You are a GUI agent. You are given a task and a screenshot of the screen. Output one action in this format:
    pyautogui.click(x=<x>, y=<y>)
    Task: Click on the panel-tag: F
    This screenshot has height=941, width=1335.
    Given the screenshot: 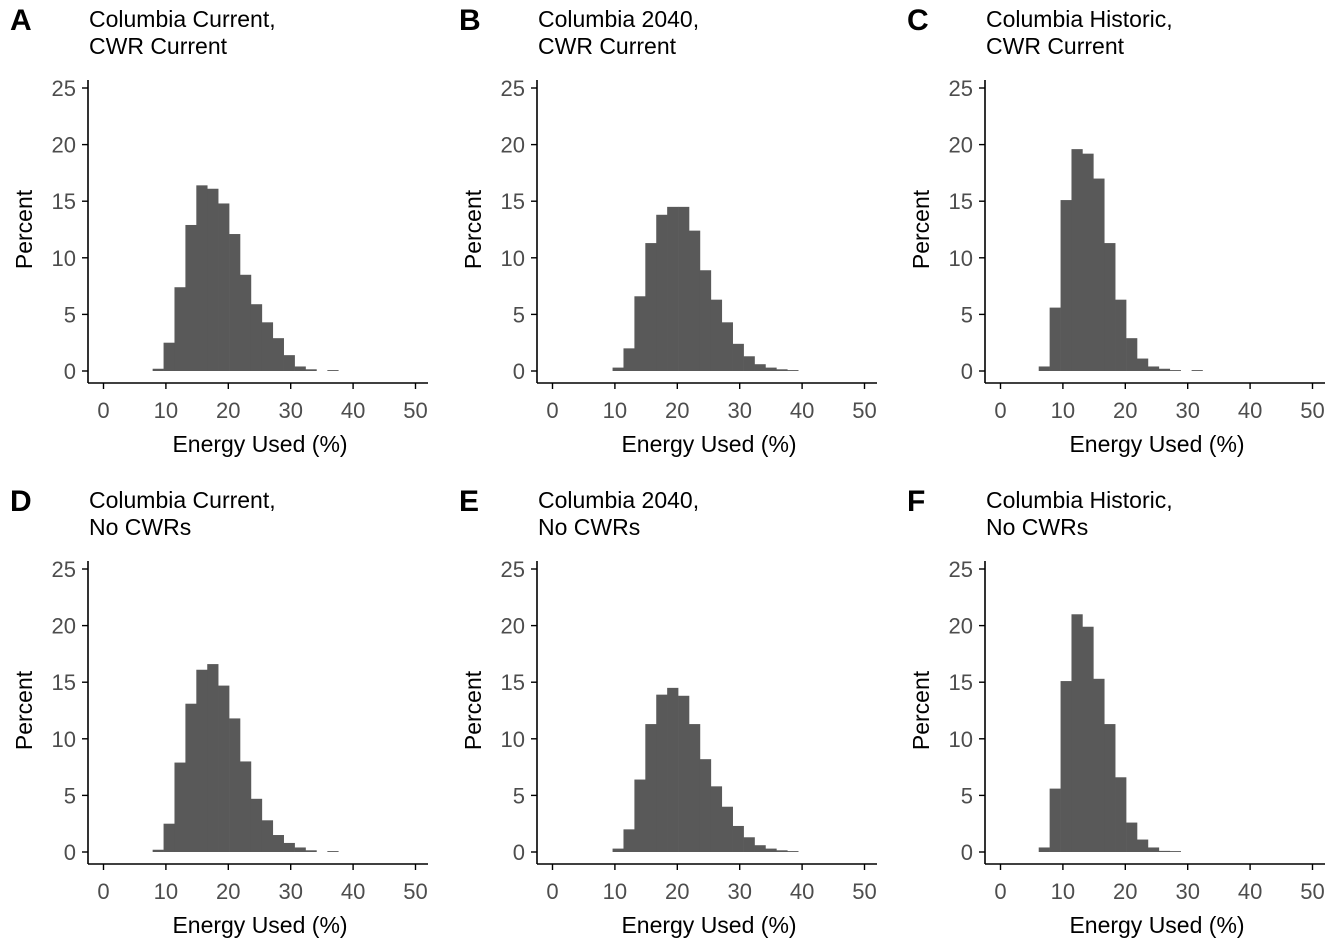 What is the action you would take?
    pyautogui.click(x=916, y=501)
    